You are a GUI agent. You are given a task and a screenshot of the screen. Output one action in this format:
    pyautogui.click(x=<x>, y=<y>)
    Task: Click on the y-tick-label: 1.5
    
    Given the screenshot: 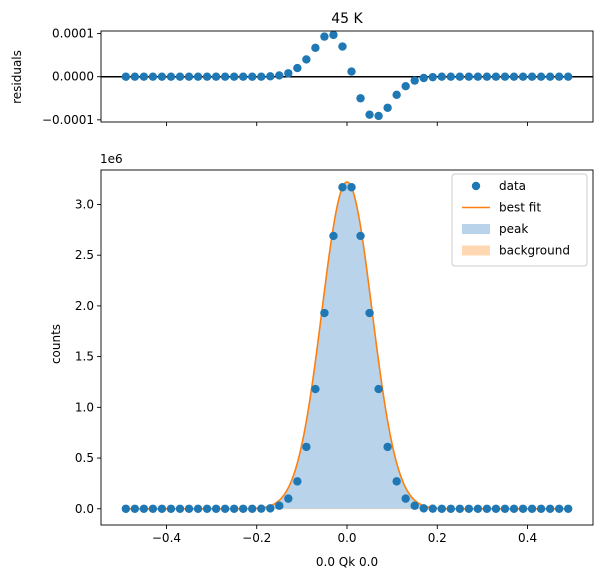 What is the action you would take?
    pyautogui.click(x=84, y=357)
    